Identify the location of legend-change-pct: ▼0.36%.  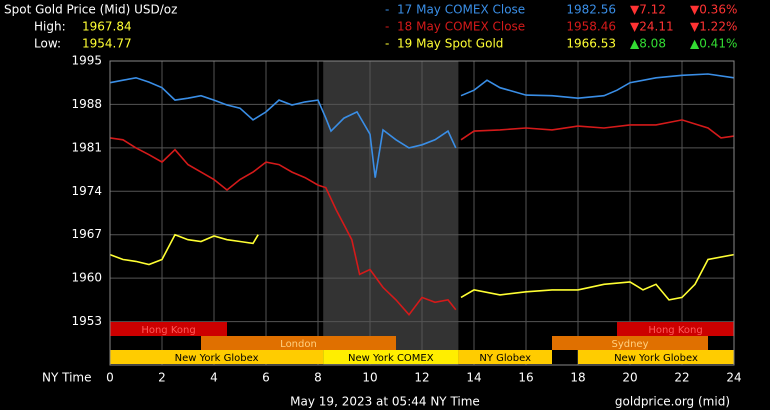
(713, 10).